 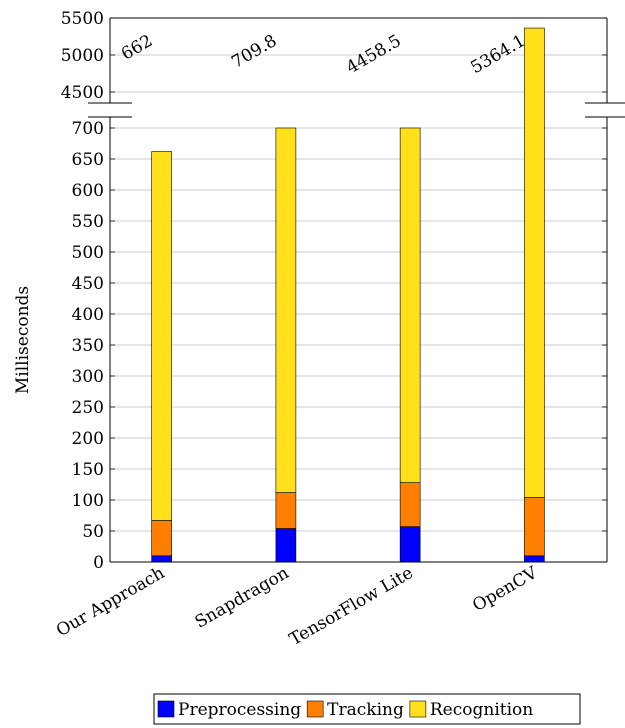 I want to click on legend-label: Preprocessing, so click(x=239, y=710).